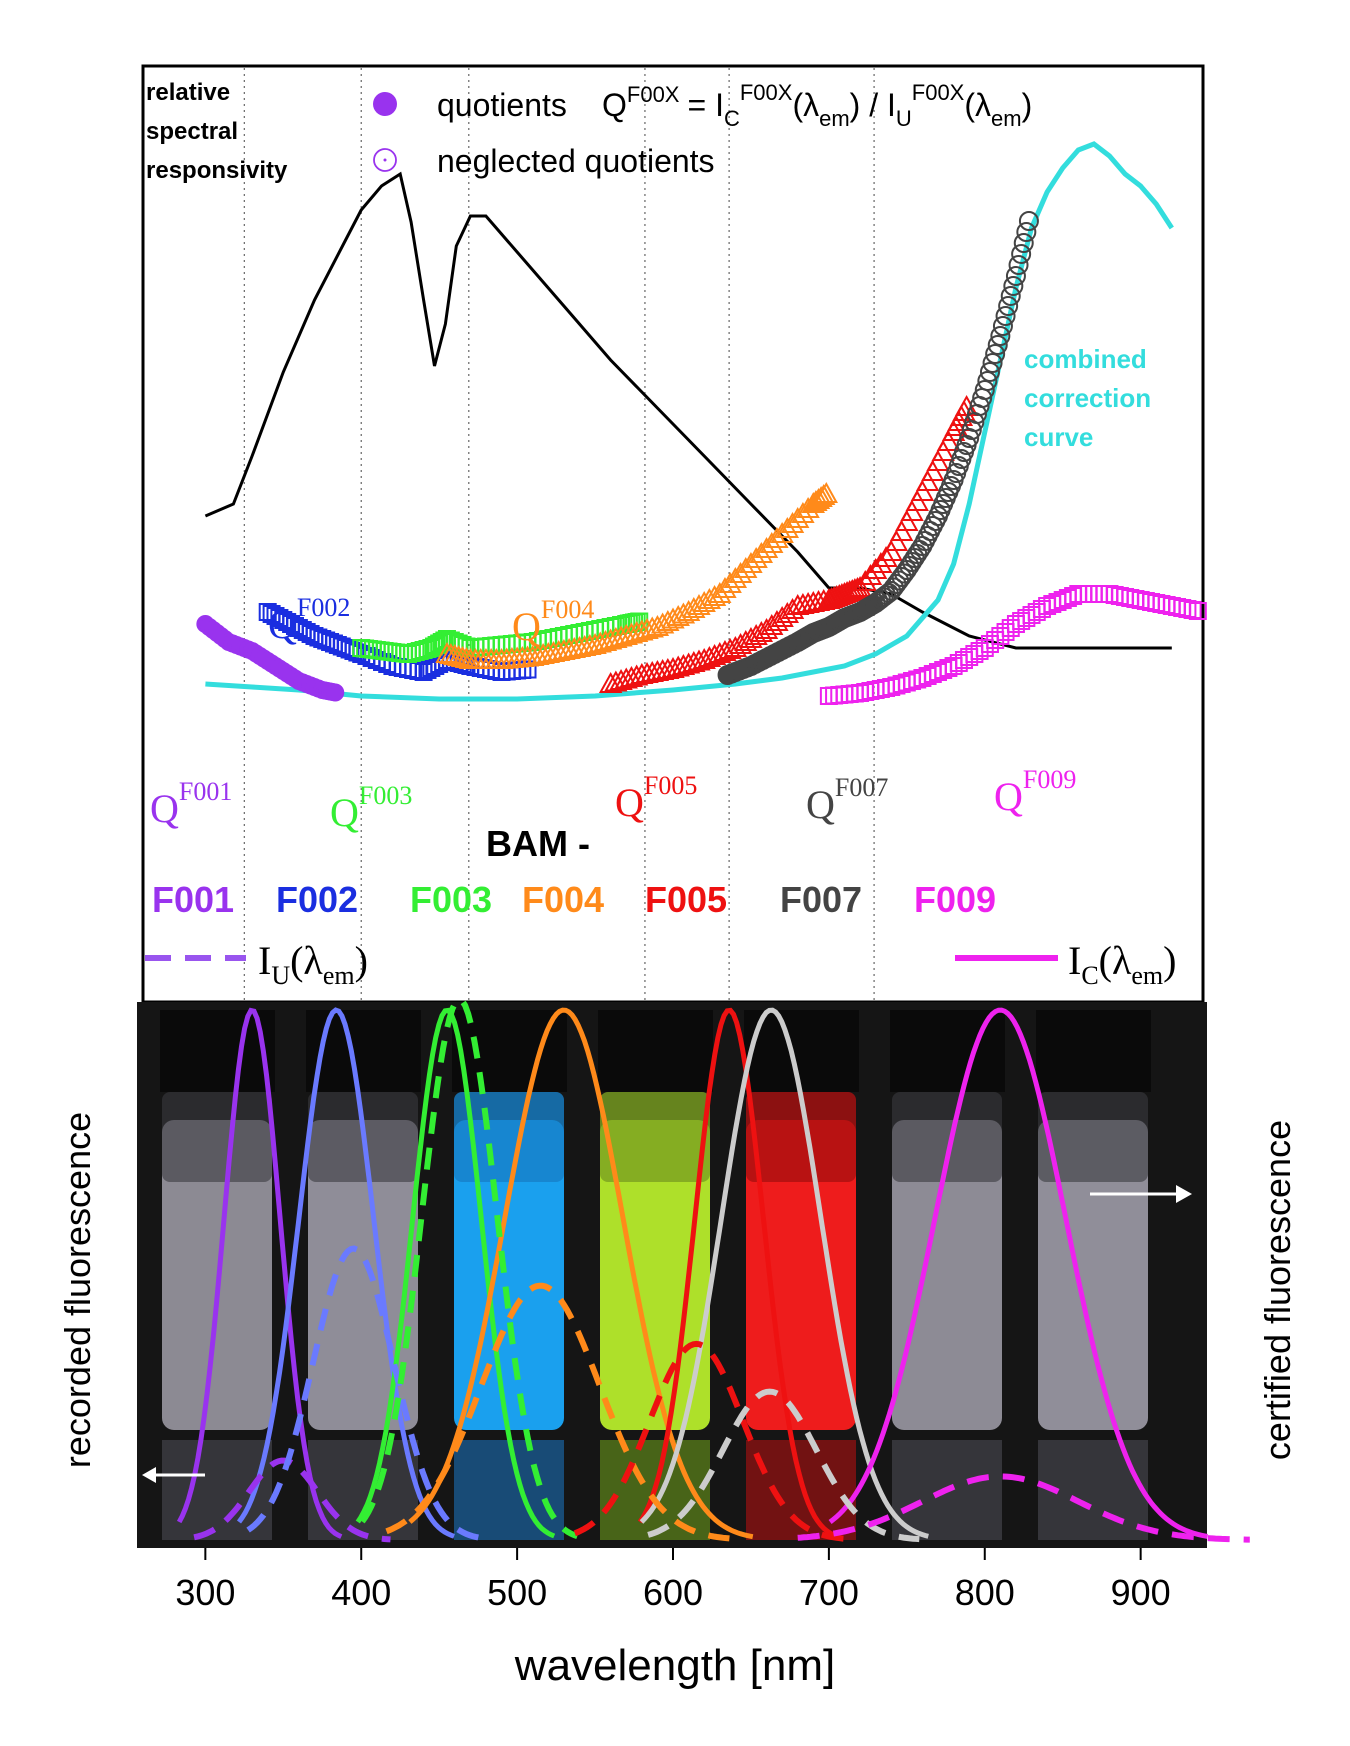  I want to click on quotient-series-f007, so click(878, 448).